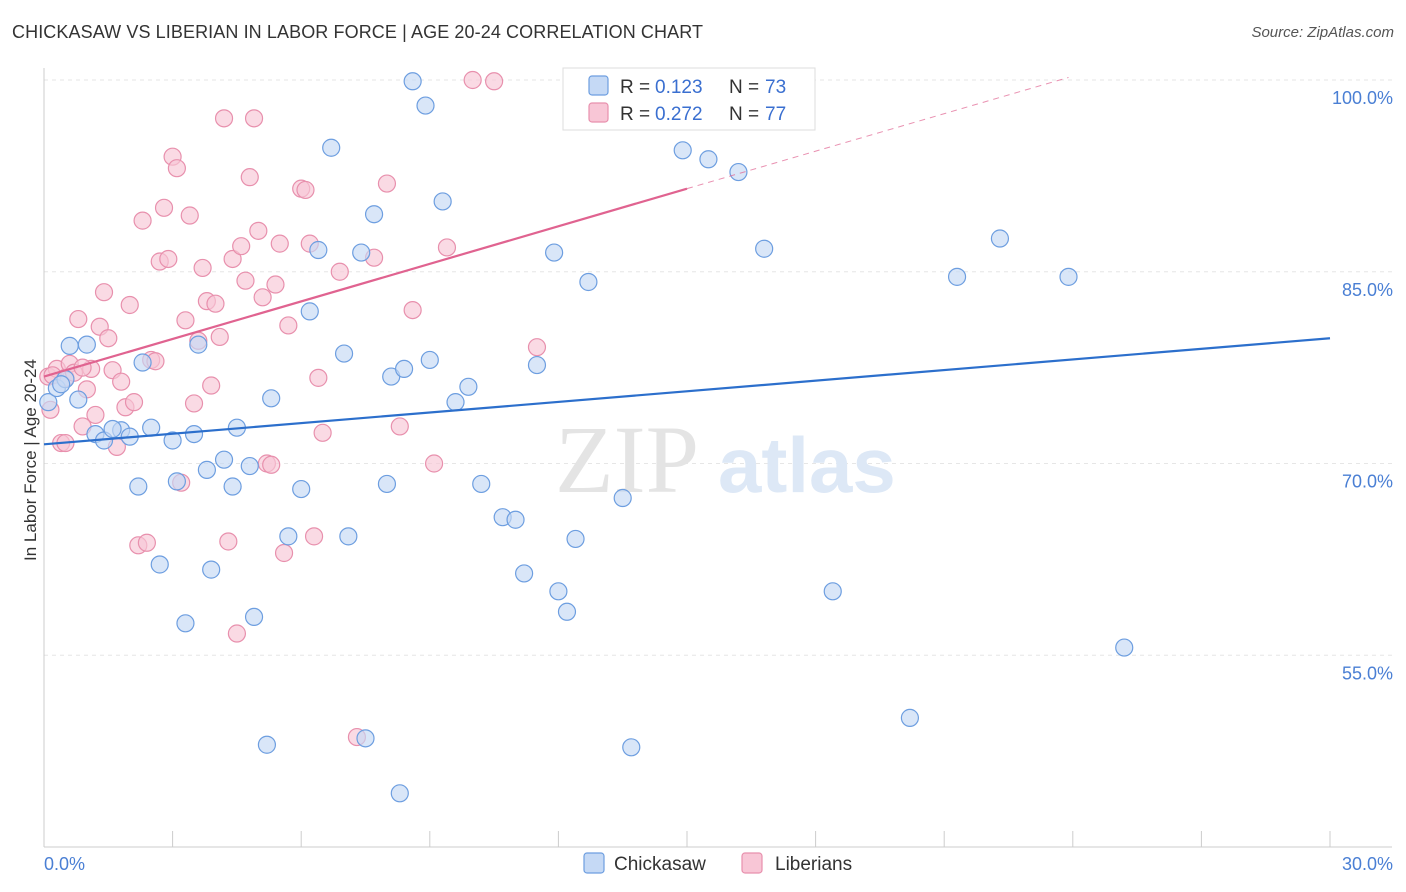  I want to click on watermark: ZIP atlas, so click(725, 459).